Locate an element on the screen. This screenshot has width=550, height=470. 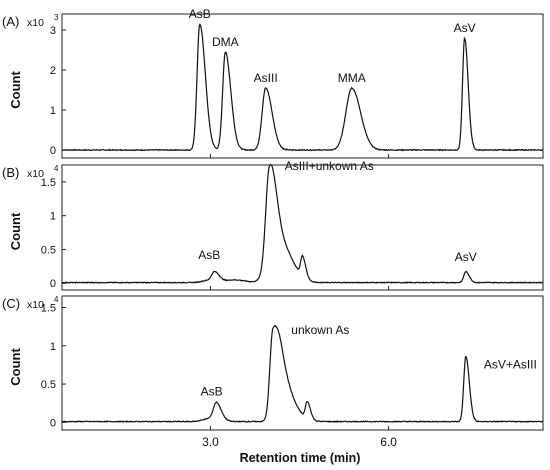
y-tick-label: 3 is located at coordinates (53, 31).